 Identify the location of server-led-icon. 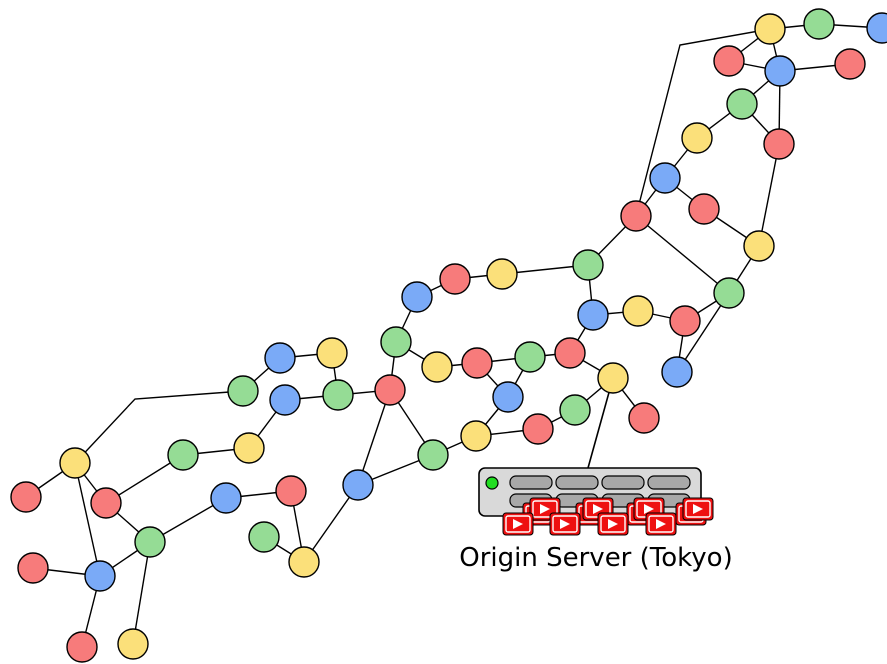
(492, 483).